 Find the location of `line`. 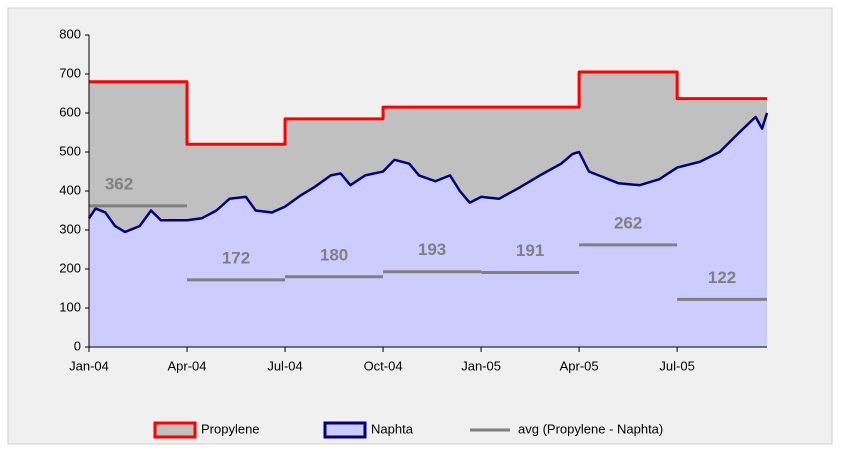

line is located at coordinates (428, 108).